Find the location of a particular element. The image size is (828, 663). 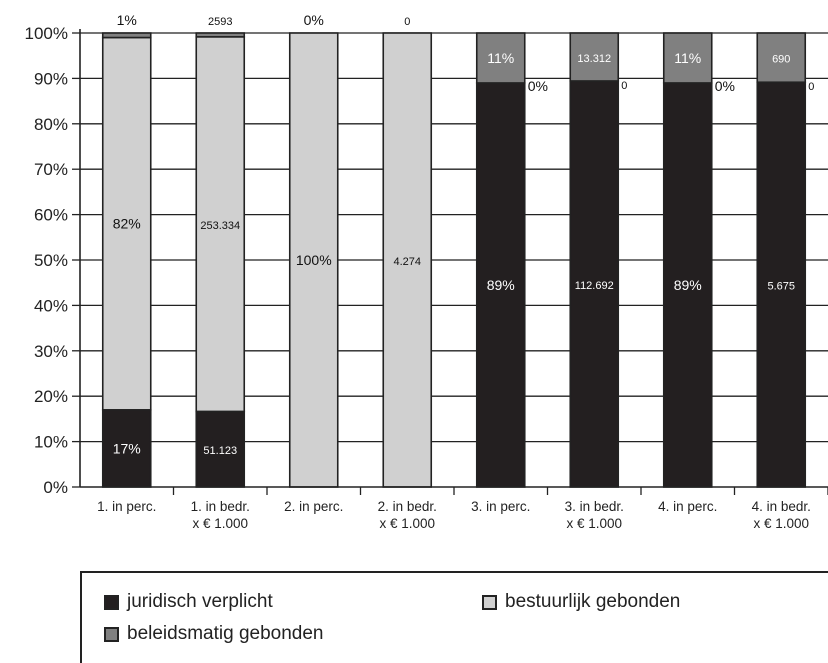

y-tick-label: 30% is located at coordinates (51, 351).